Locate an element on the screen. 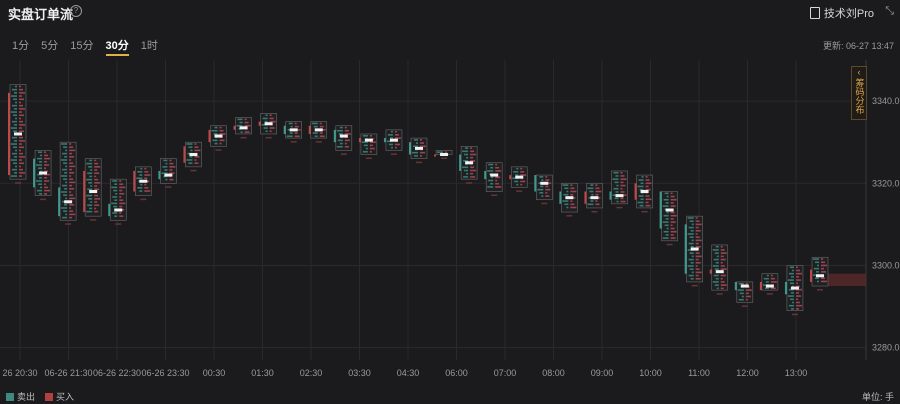 The height and width of the screenshot is (404, 900). tab-1min: 1分 is located at coordinates (21, 46).